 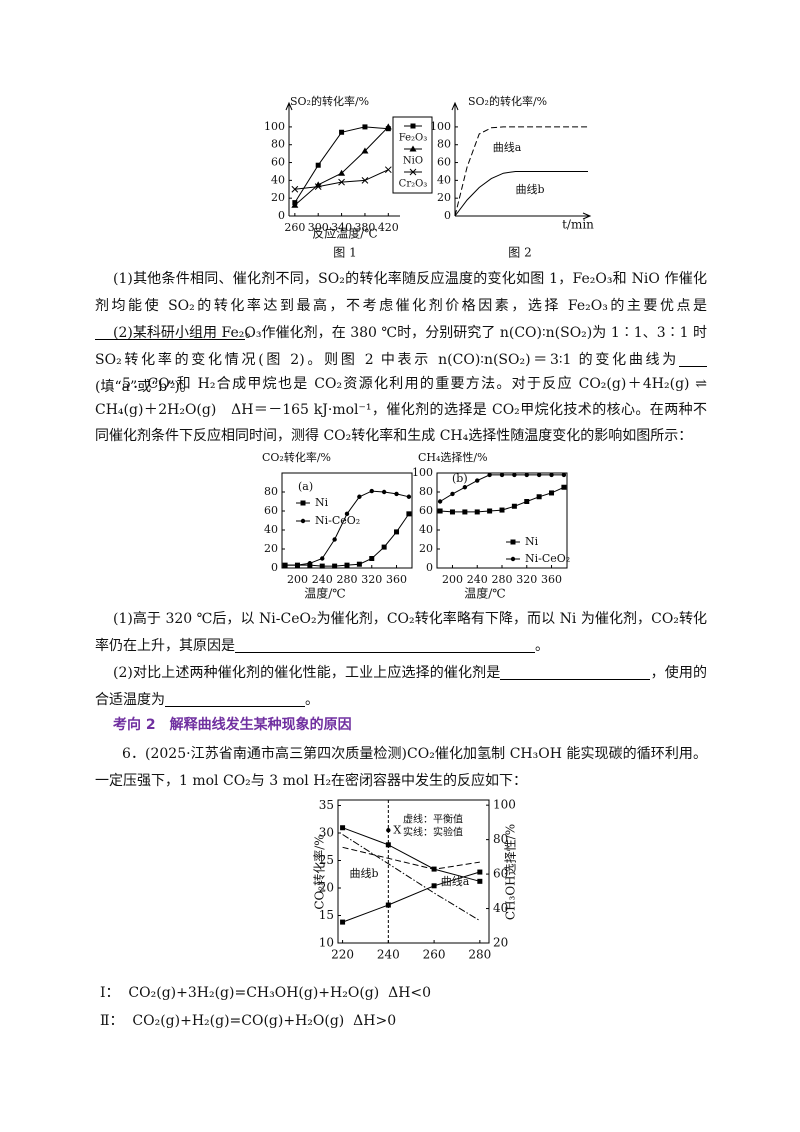 I want to click on reaction: Ⅱ： CO₂(g)+H₂(g)=CO(g)+H₂O(g) ΔH>0, so click(x=248, y=1021).